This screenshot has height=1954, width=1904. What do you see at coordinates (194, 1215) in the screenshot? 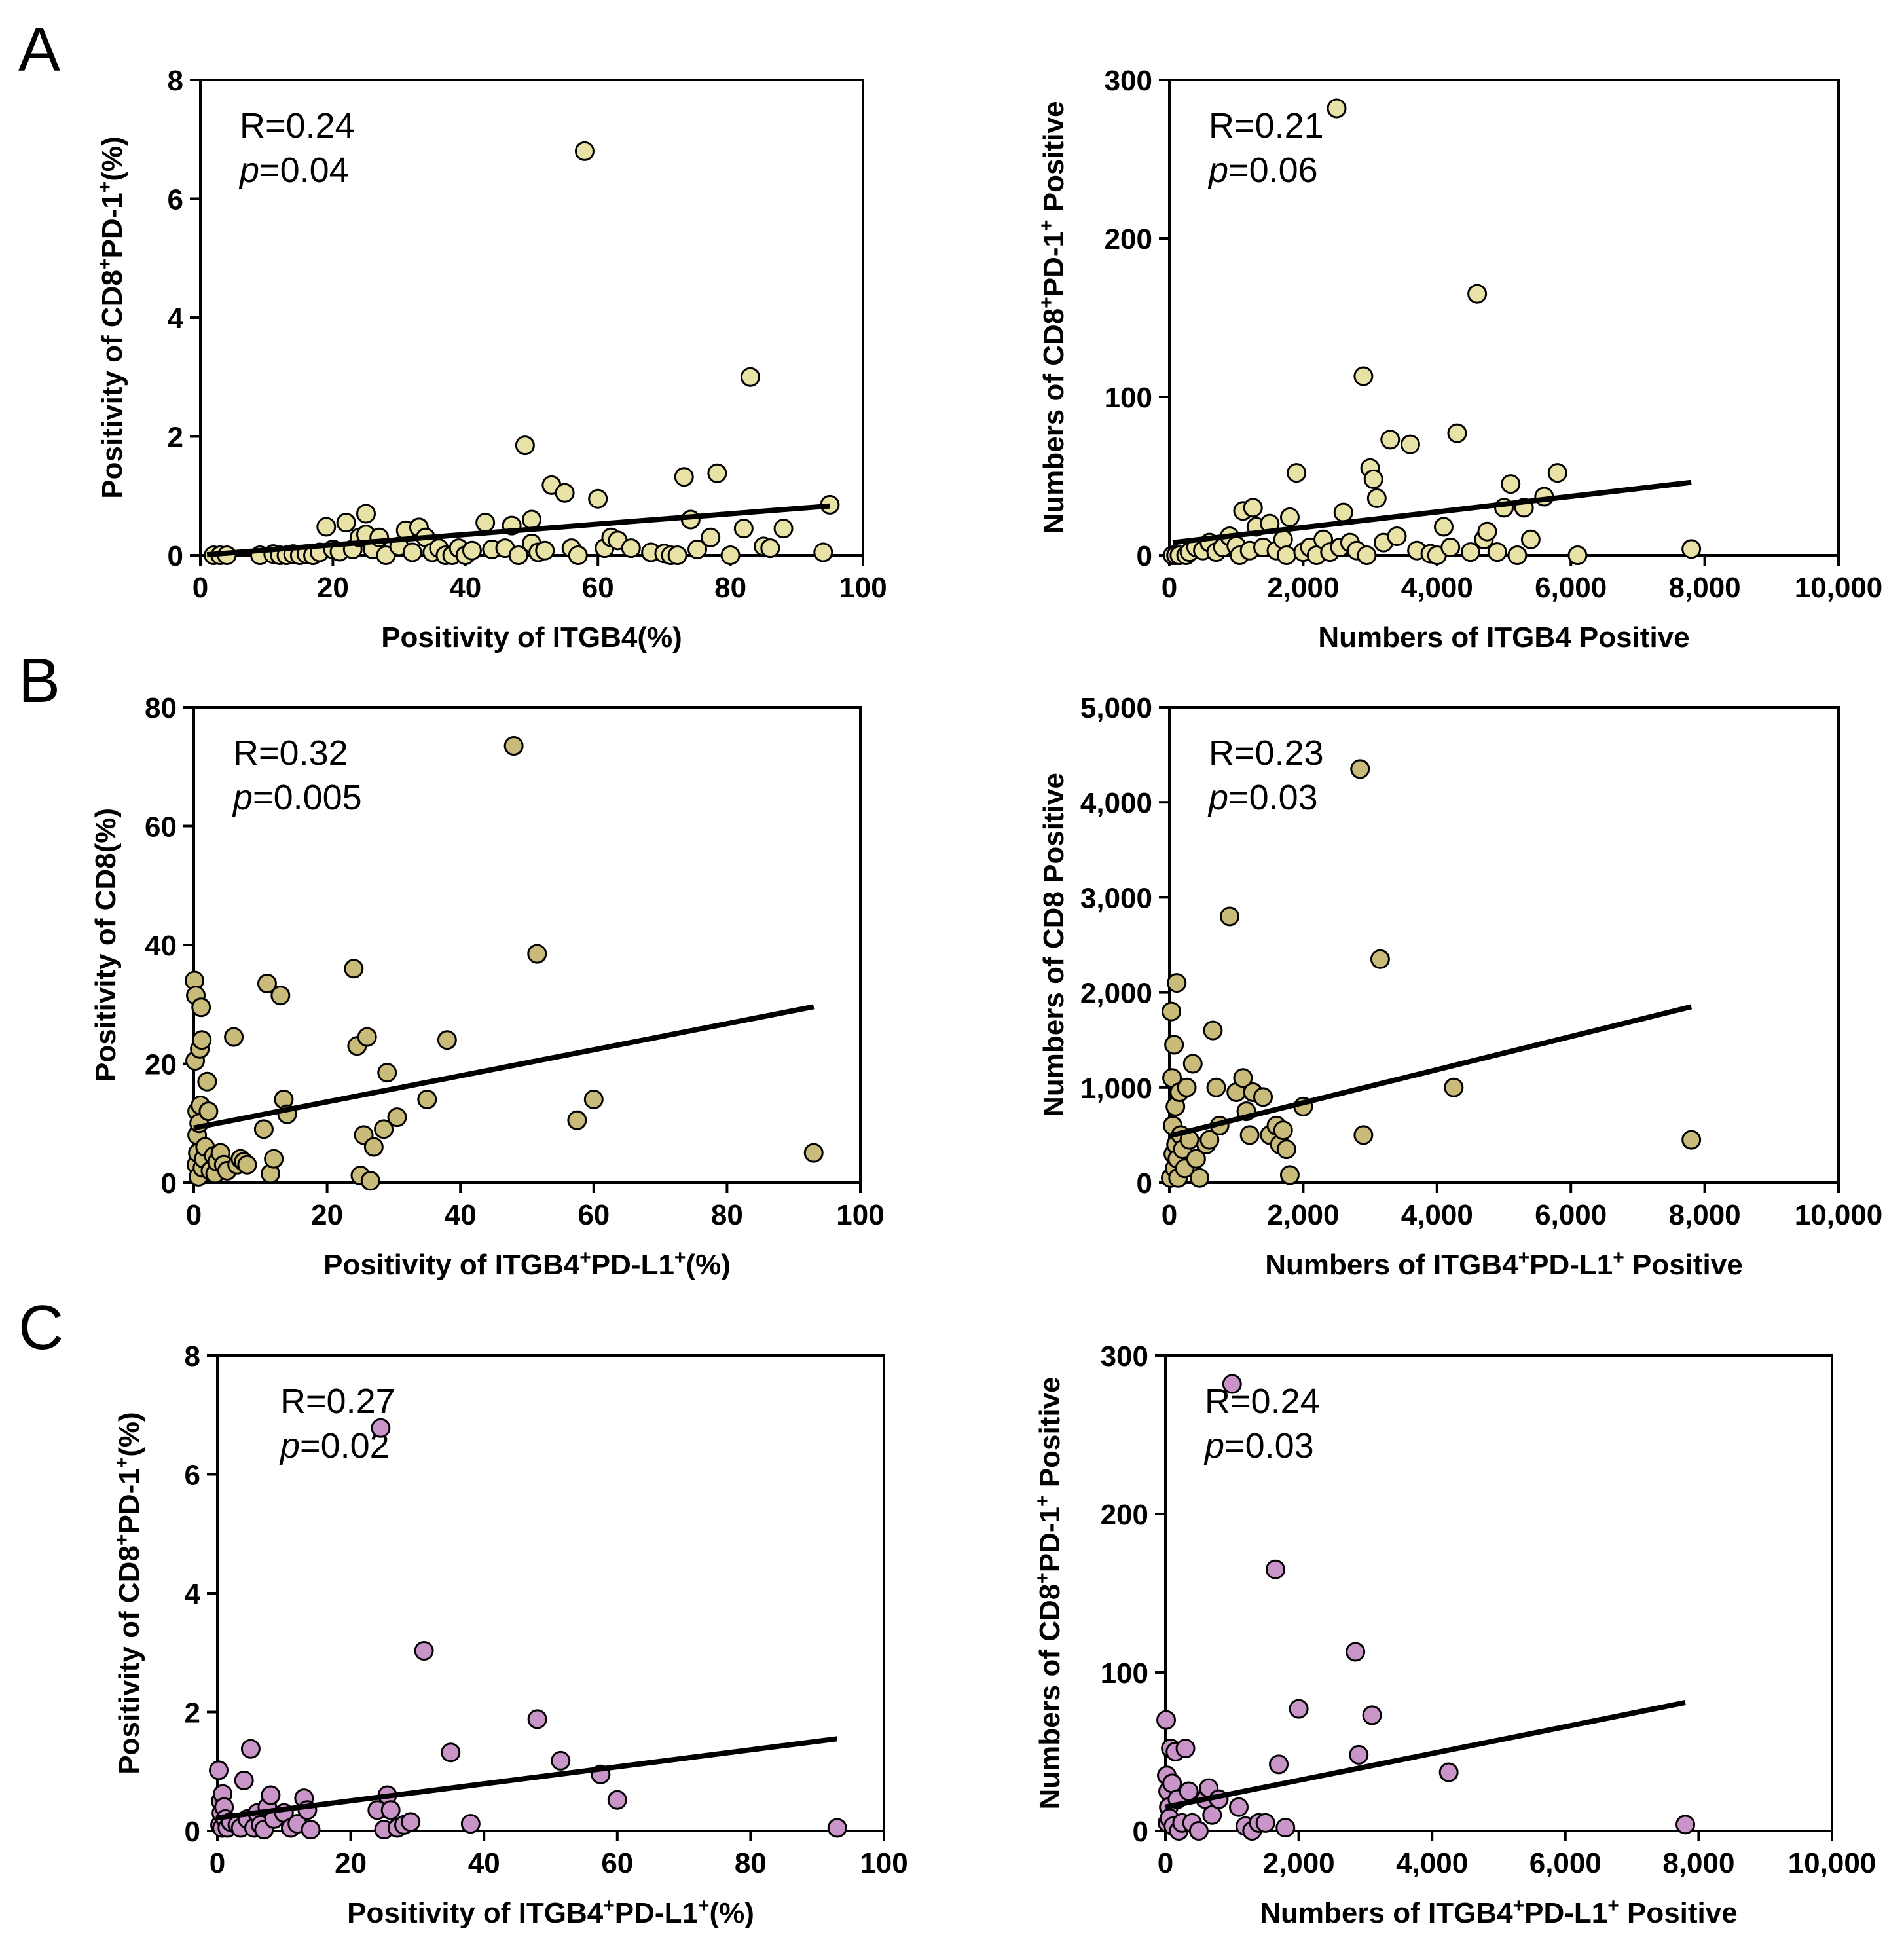
I see `x-tick-label: 0` at bounding box center [194, 1215].